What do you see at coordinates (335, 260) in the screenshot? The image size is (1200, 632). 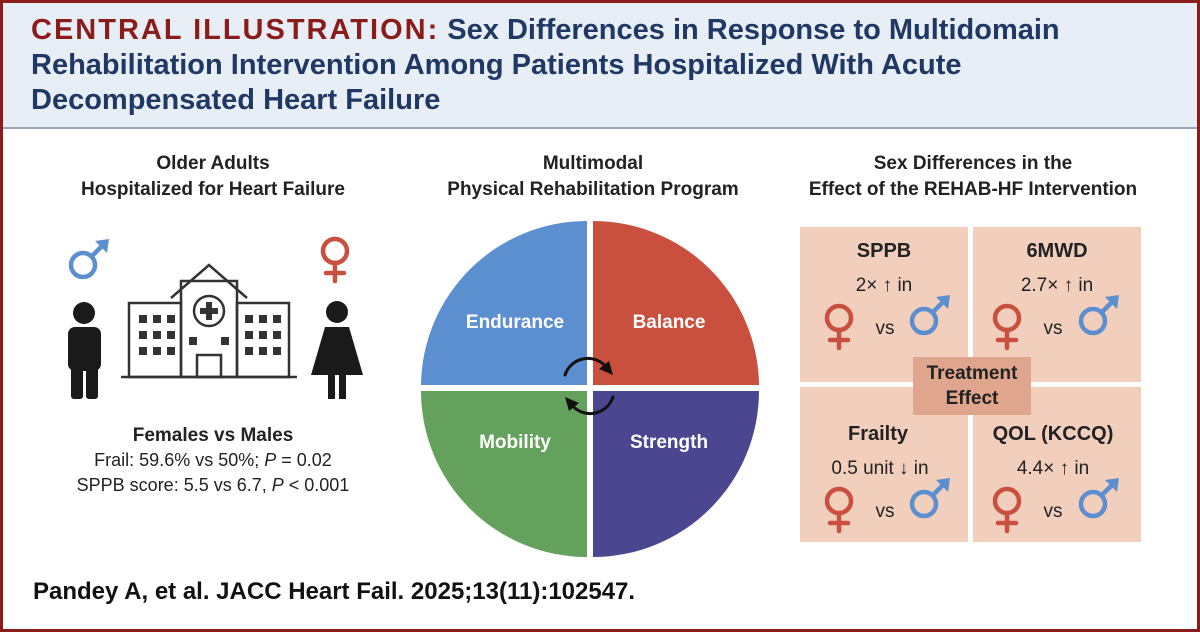 I see `female-symbol-icon` at bounding box center [335, 260].